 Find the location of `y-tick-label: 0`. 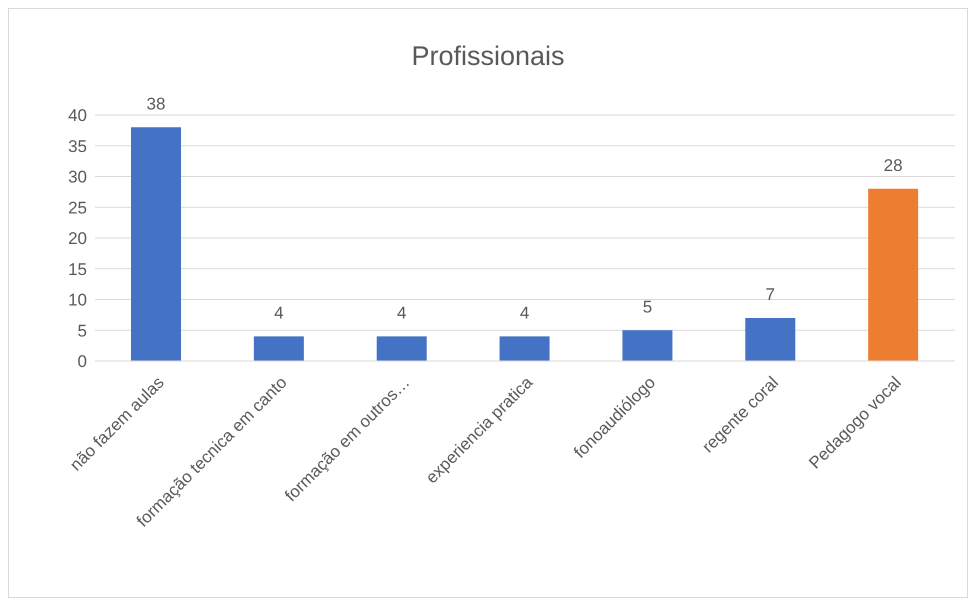

y-tick-label: 0 is located at coordinates (82, 362).